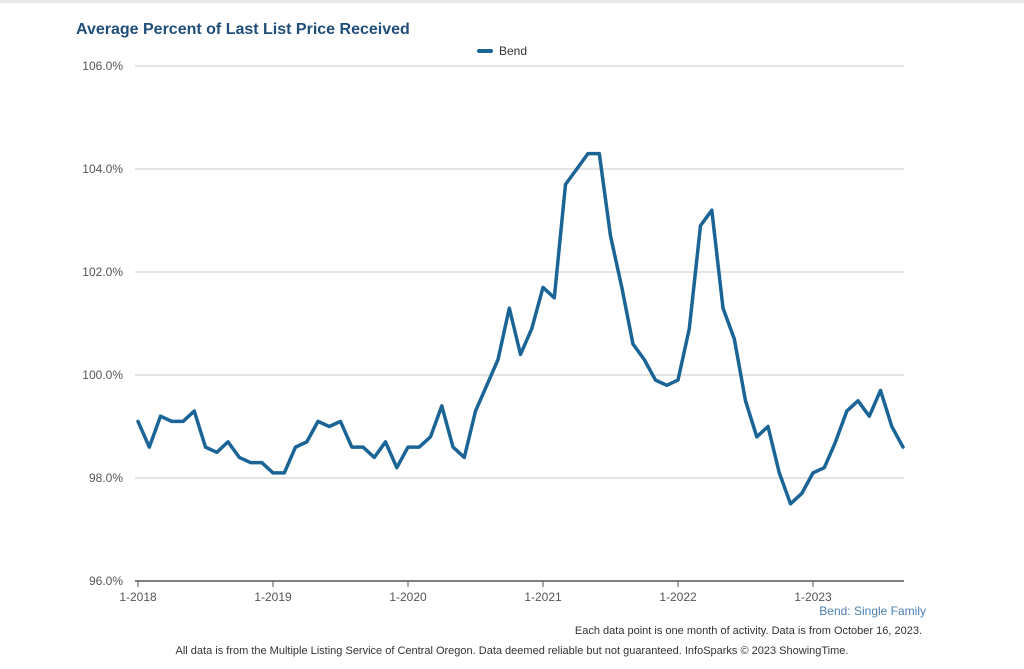 This screenshot has height=669, width=1024. Describe the element at coordinates (475, 592) in the screenshot. I see `x-axis: 1-2018 1-2019 1-2020 1-2021 1-2022 1-2023` at that location.